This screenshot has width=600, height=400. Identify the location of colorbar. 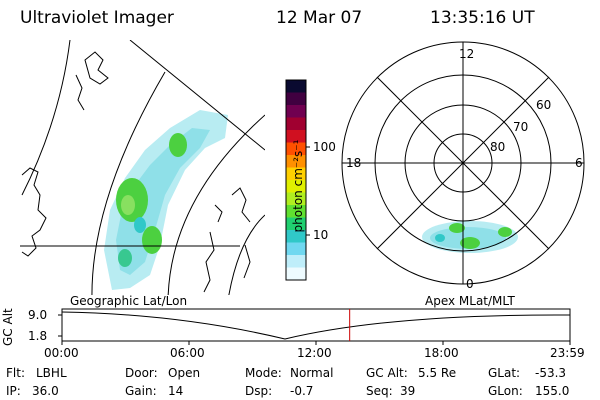
(297, 180).